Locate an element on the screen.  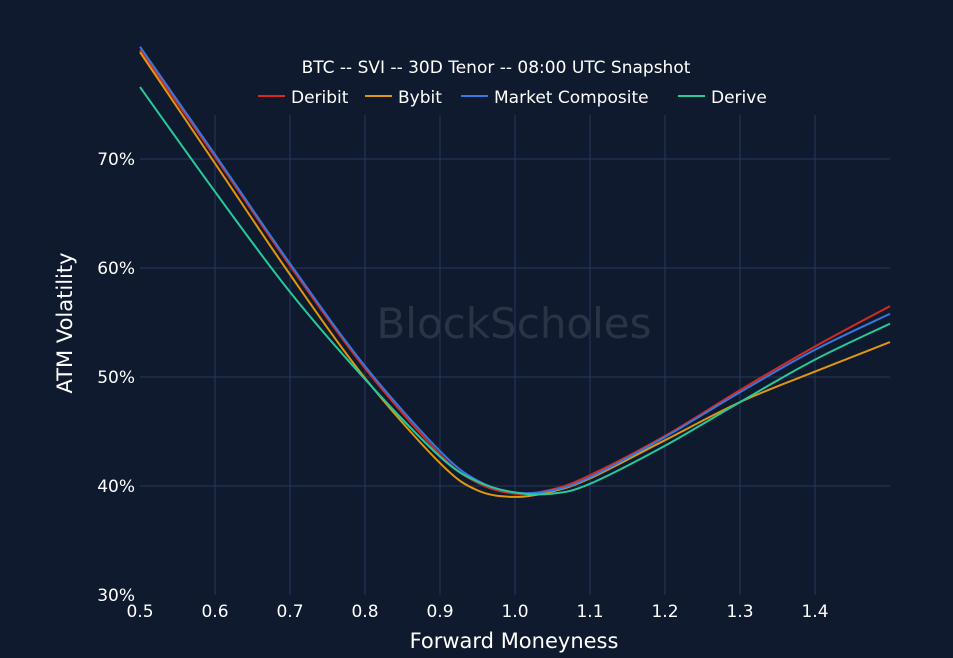
x-tick-label: 0.8 is located at coordinates (364, 612).